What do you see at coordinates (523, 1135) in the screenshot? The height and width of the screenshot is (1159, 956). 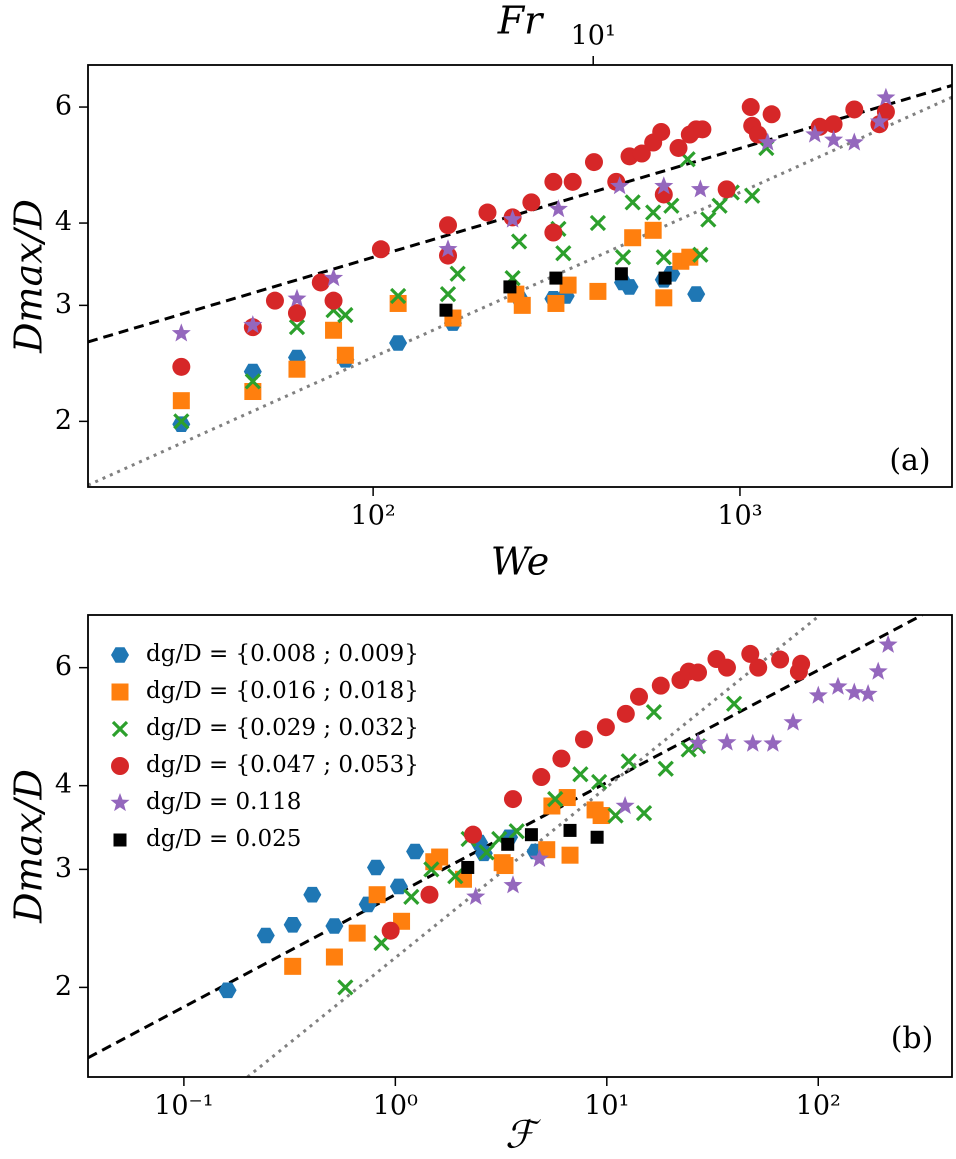 I see `x-axis-label: ℱ` at bounding box center [523, 1135].